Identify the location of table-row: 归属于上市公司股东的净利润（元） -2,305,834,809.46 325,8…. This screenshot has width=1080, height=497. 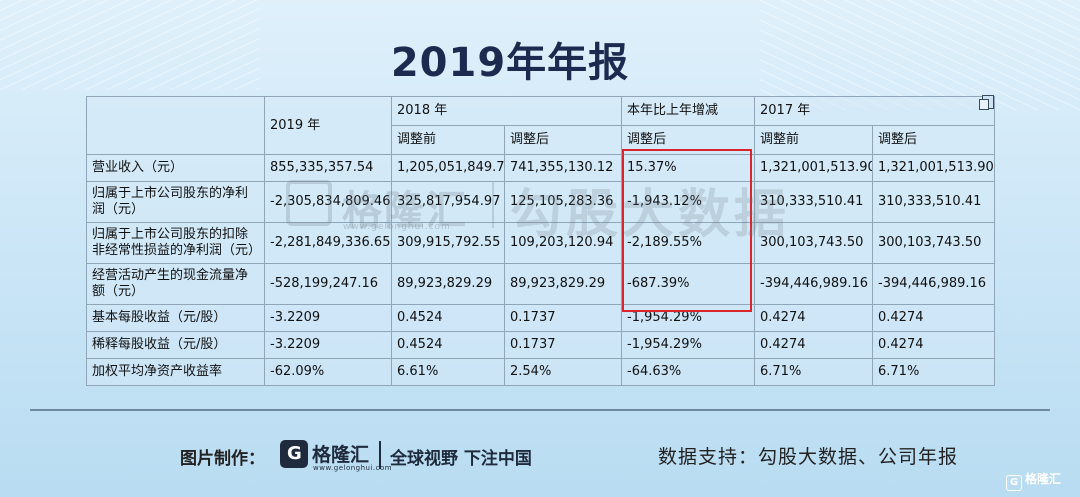
(540, 202).